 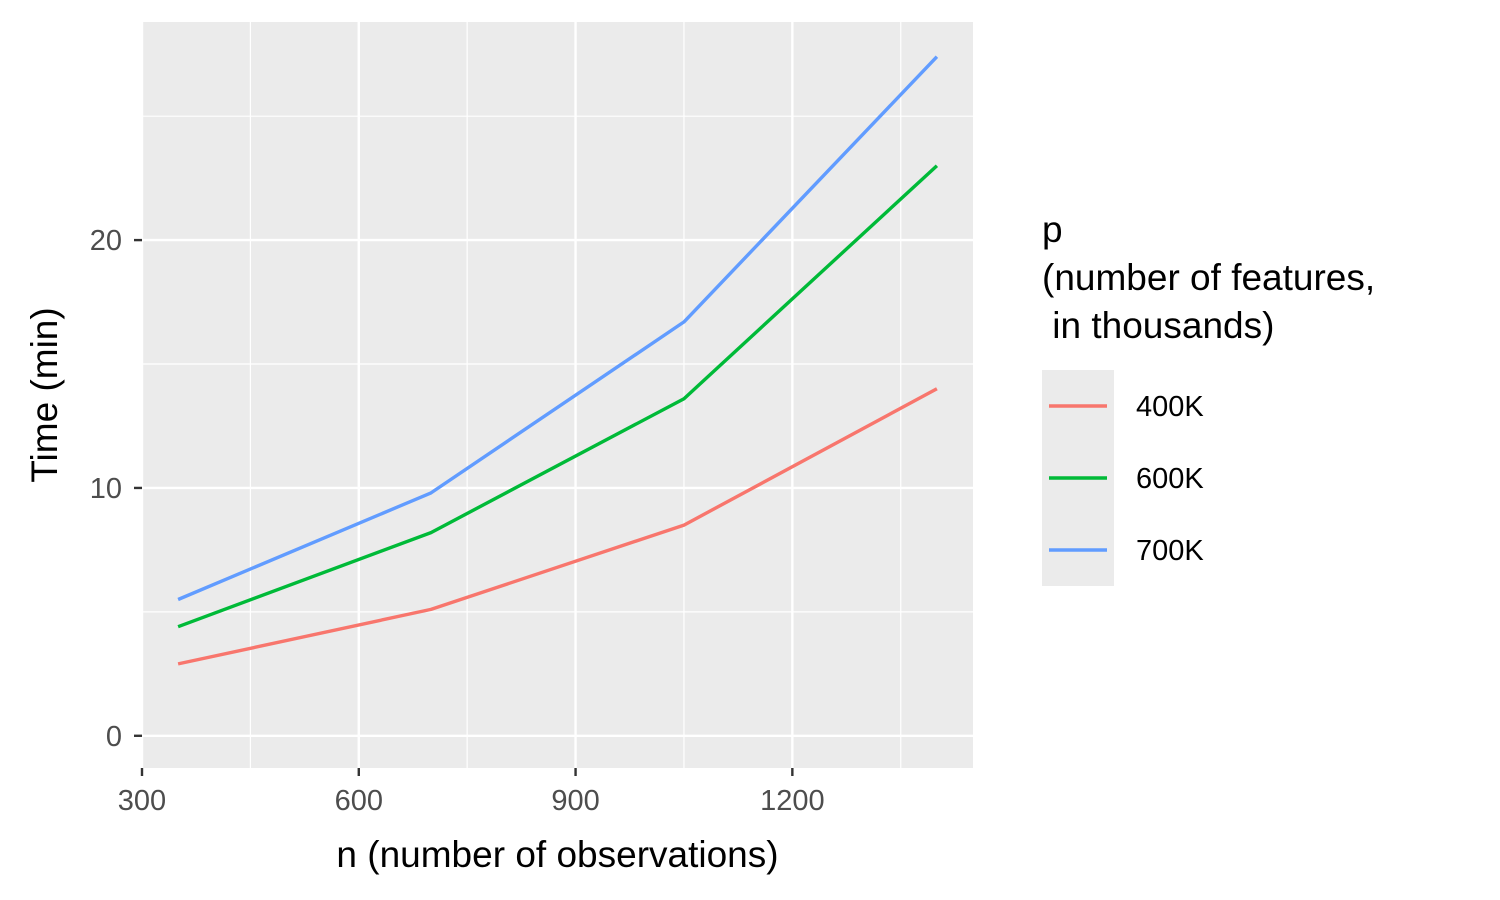 I want to click on legend-title-line: (number of features,, so click(x=1208, y=277).